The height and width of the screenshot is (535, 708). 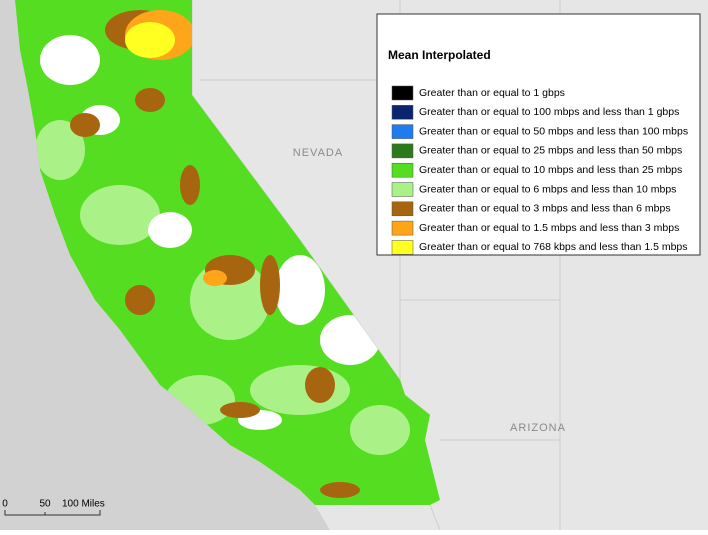 What do you see at coordinates (53, 507) in the screenshot?
I see `scale-bar: 0 50 100 Miles` at bounding box center [53, 507].